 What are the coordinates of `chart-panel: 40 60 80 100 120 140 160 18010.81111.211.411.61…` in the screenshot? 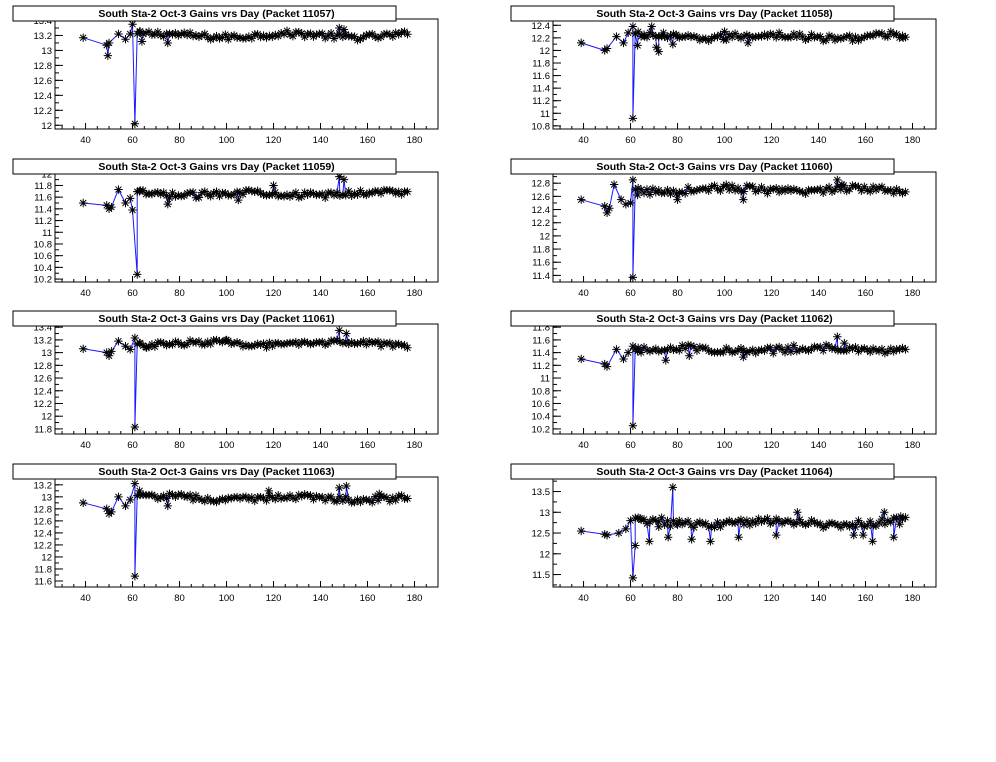 It's located at (723, 75).